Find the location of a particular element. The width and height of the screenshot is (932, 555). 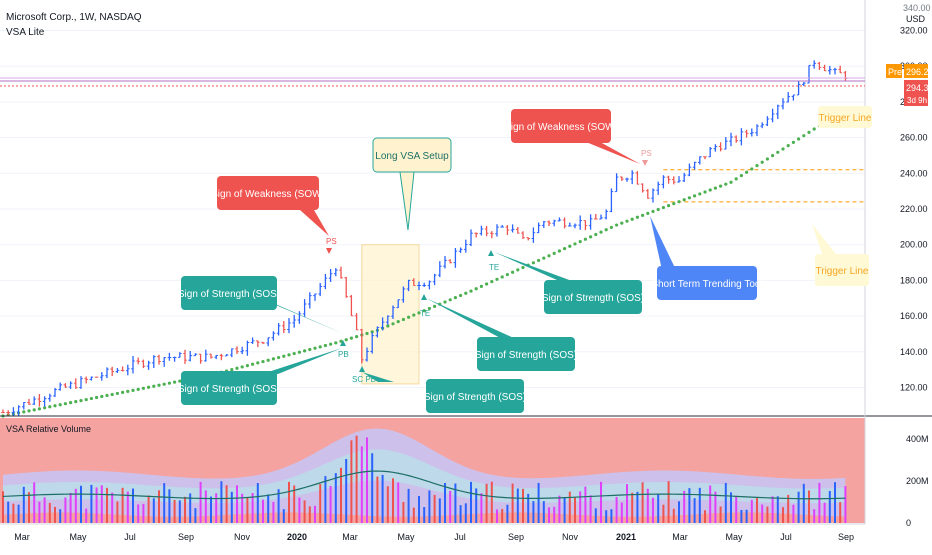

volume-axis: 400M 200M 0 is located at coordinates (917, 481).